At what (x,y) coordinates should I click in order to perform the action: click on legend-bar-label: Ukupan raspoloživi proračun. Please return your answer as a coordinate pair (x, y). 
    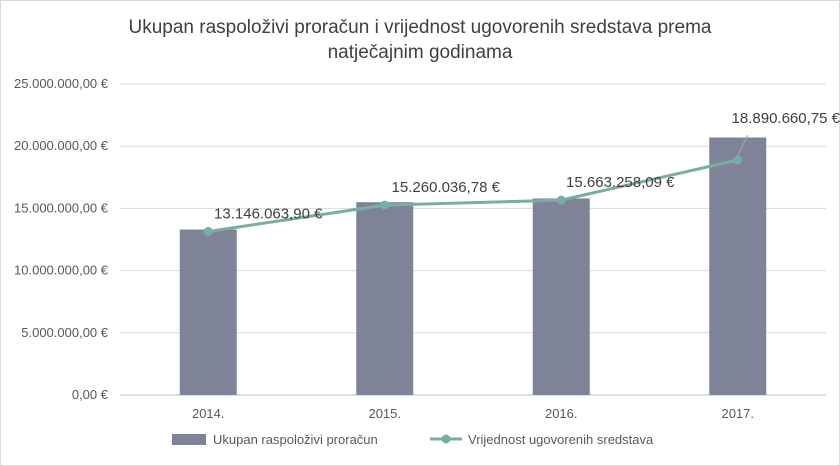
    Looking at the image, I should click on (295, 439).